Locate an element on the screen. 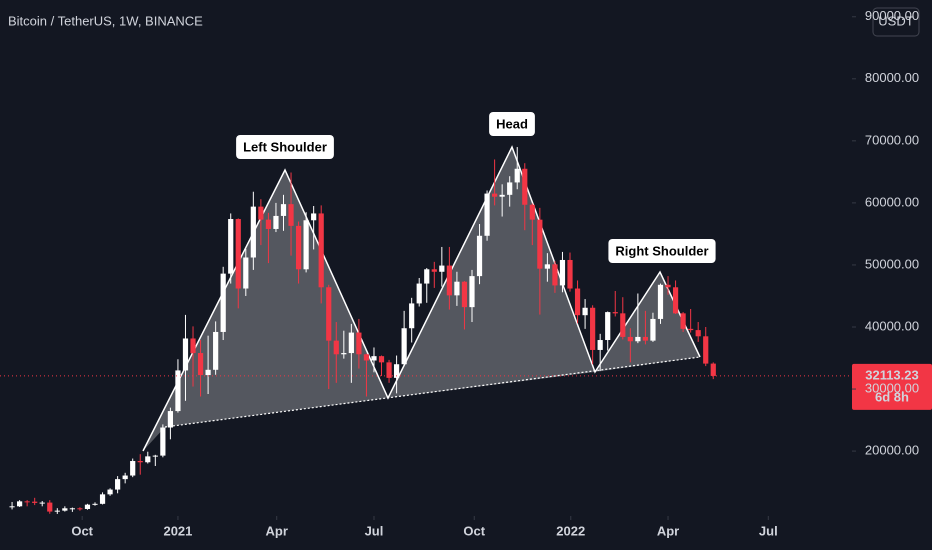 Image resolution: width=932 pixels, height=550 pixels. chart-title: Bitcoin / TetherUS, 1W, BINANCE is located at coordinates (105, 20).